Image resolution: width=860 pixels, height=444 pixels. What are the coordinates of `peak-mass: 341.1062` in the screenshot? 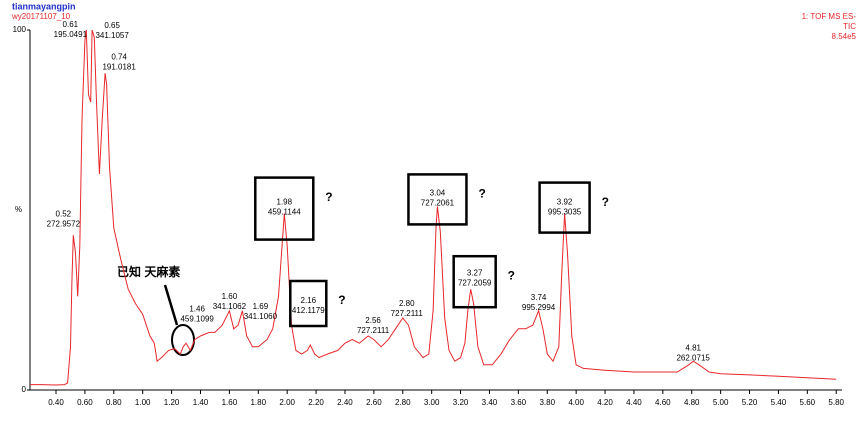 It's located at (230, 306).